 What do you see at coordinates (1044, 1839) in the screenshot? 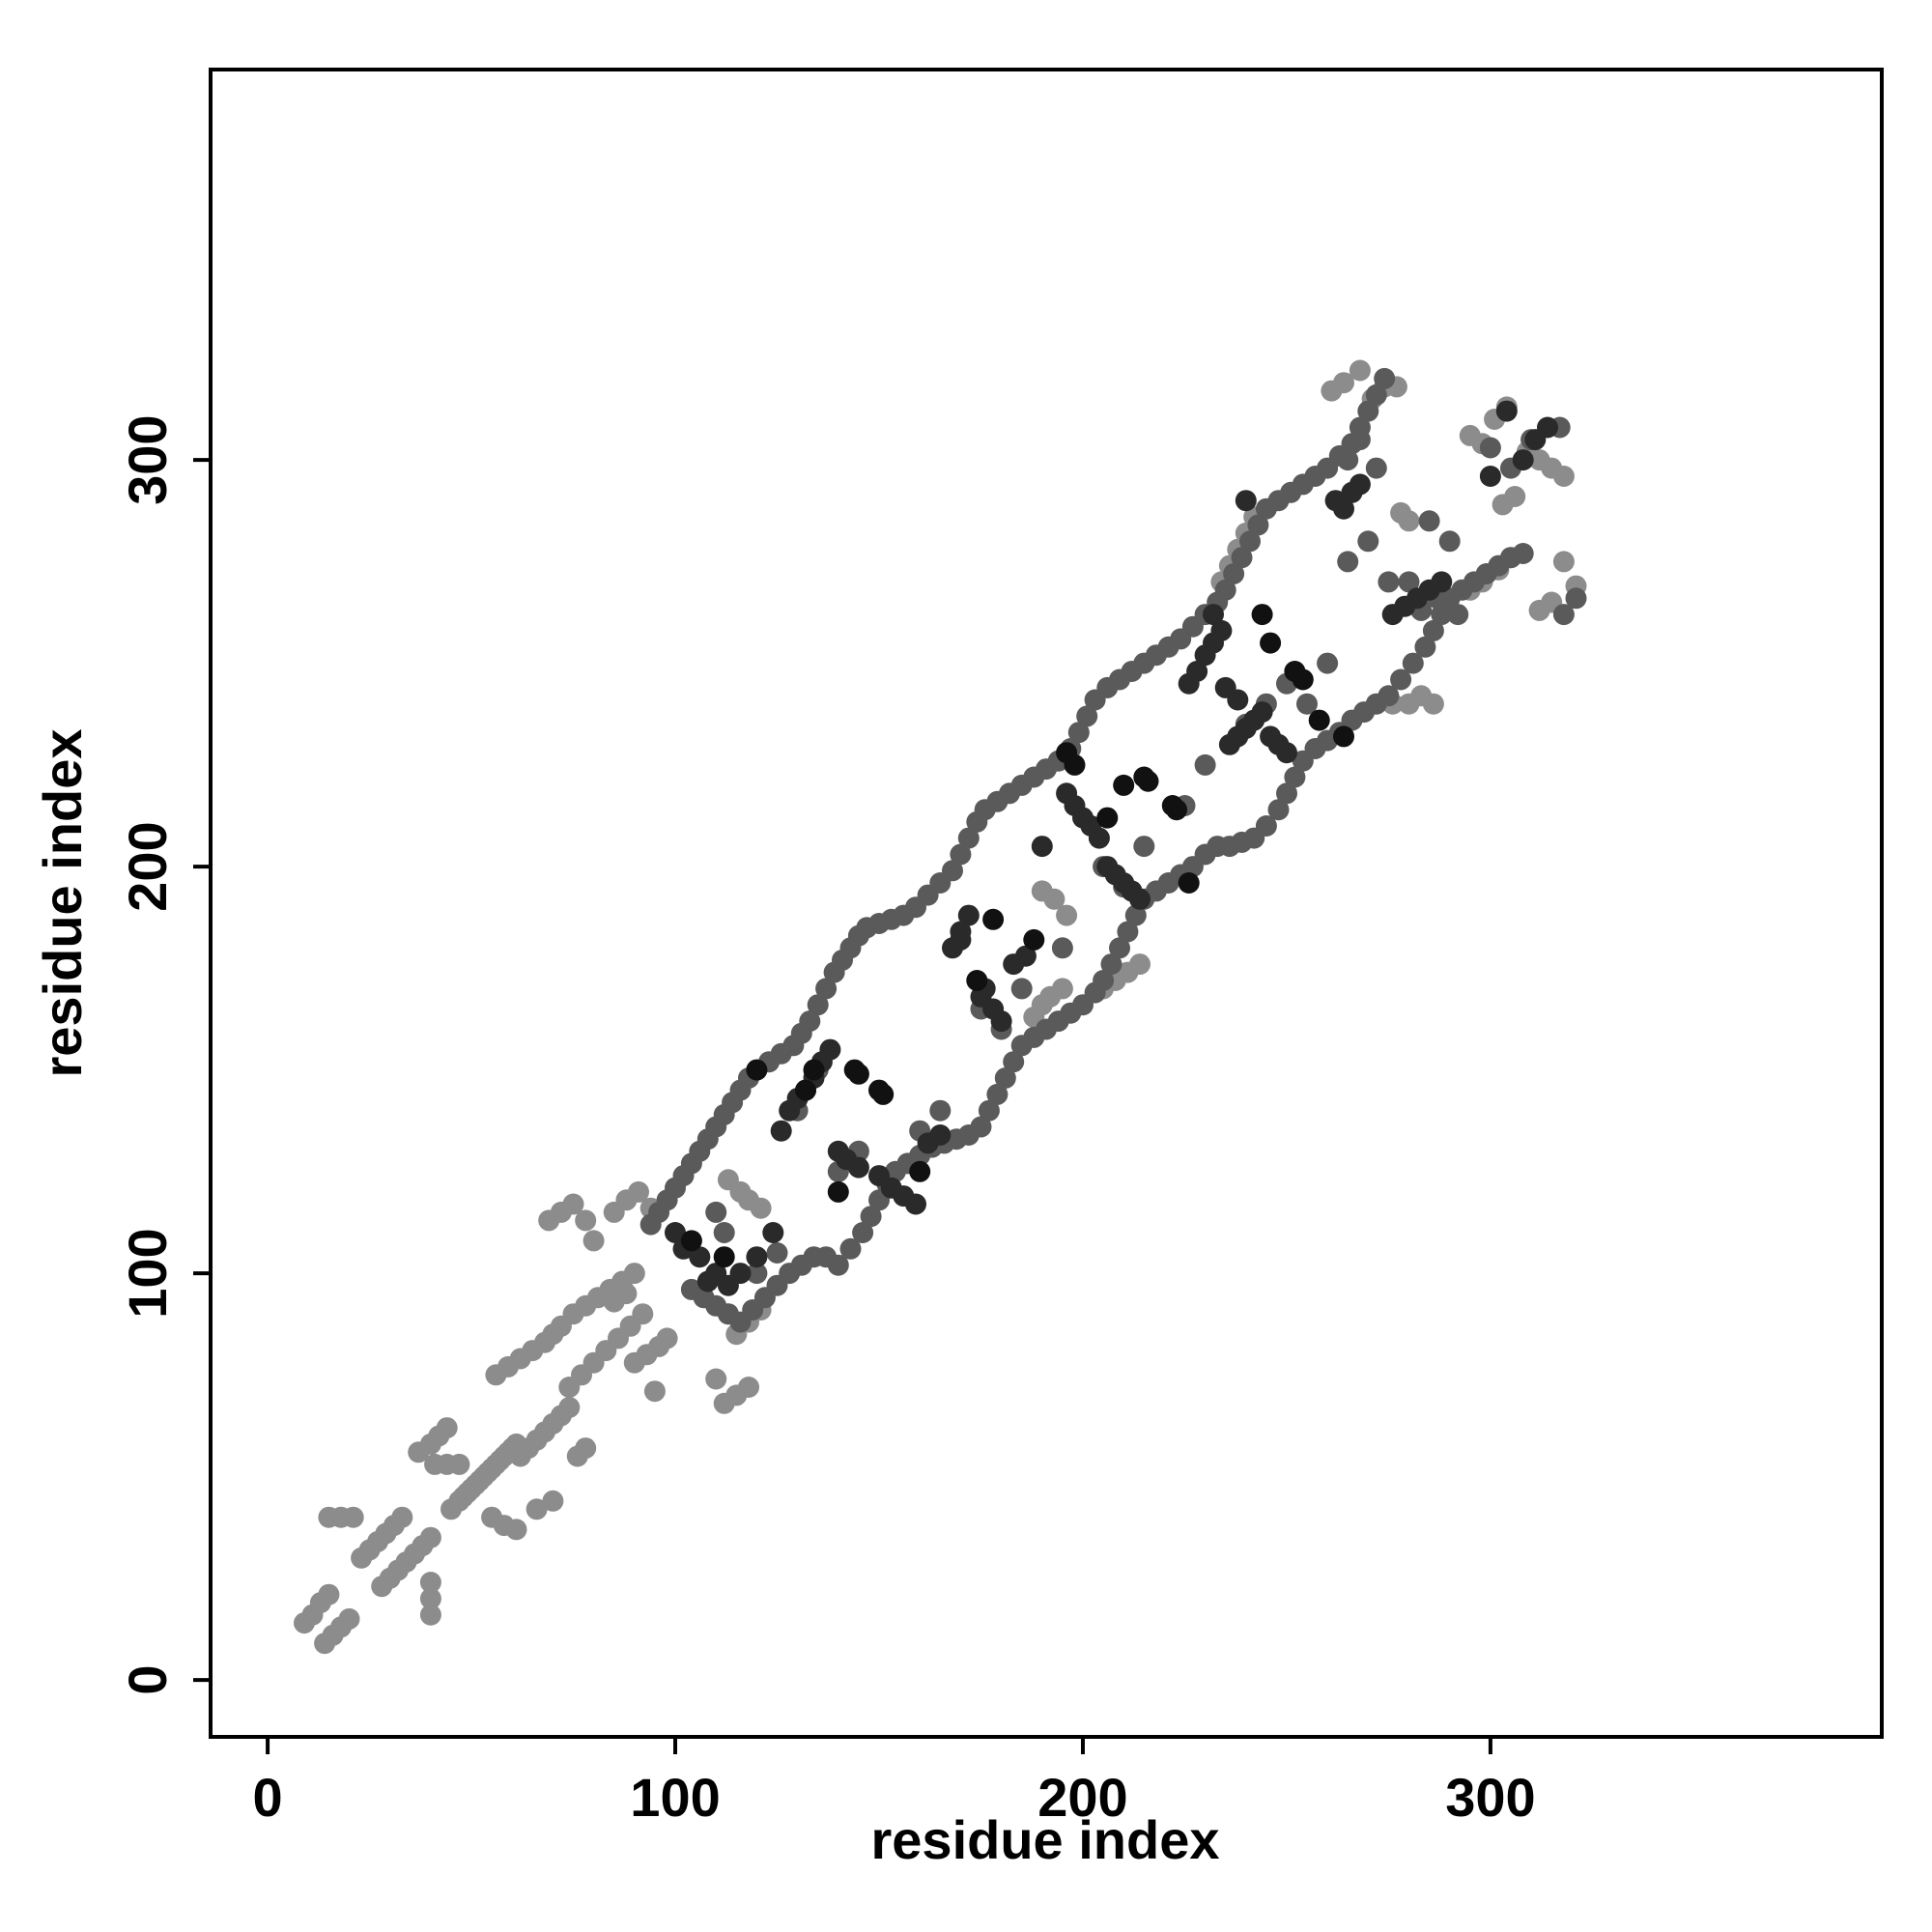
I see `x-axis-title: residue index` at bounding box center [1044, 1839].